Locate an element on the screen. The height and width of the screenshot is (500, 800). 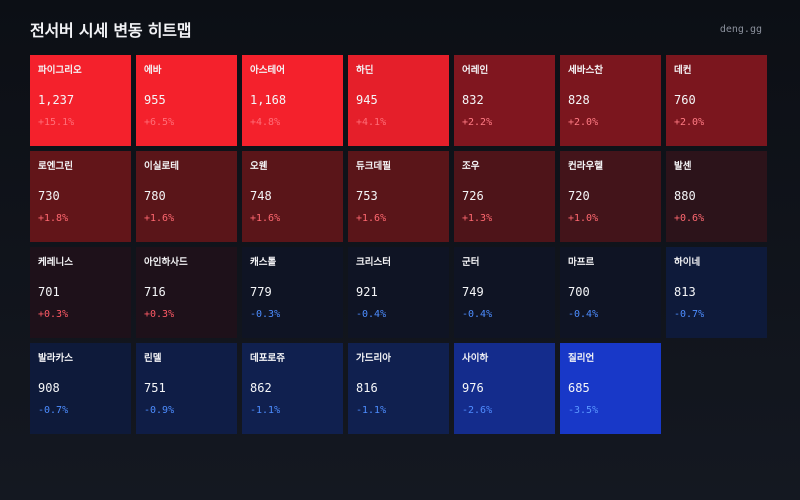
server-name: 크리스터 is located at coordinates (373, 262).